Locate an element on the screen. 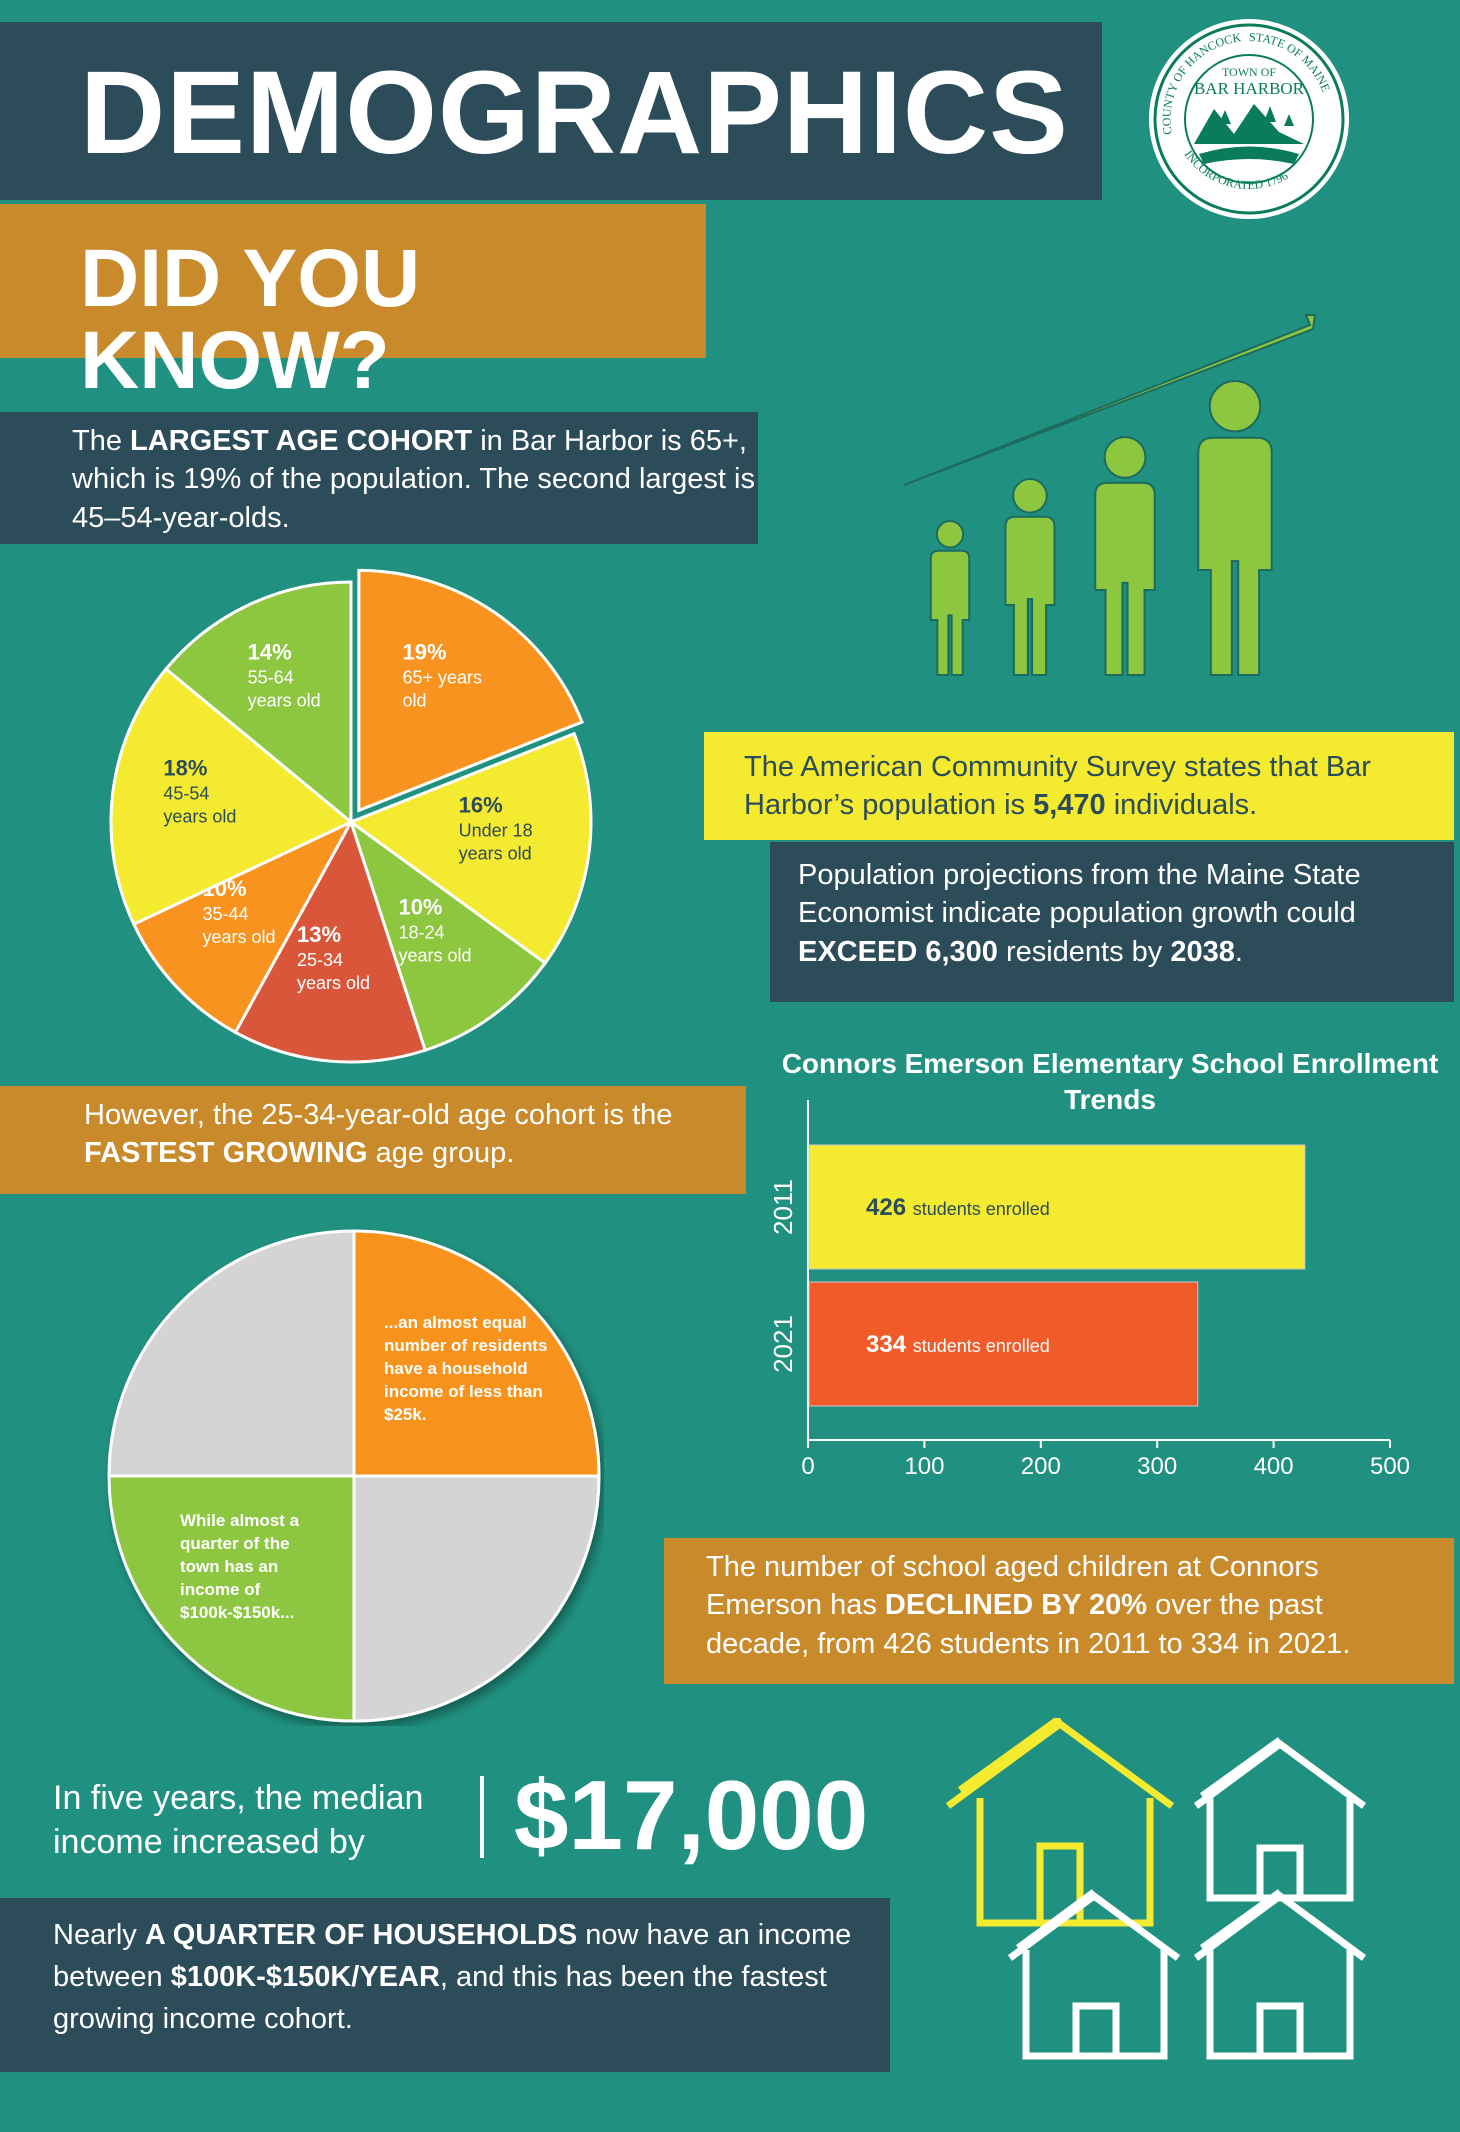 The width and height of the screenshot is (1460, 2132). page-subtitle: DID YOU KNOW? is located at coordinates (250, 319).